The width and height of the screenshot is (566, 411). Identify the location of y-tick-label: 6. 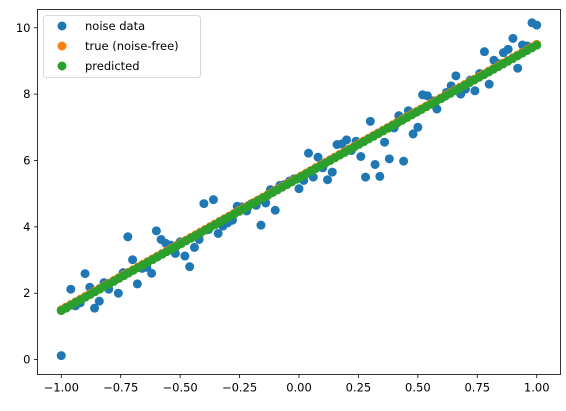
(26, 160).